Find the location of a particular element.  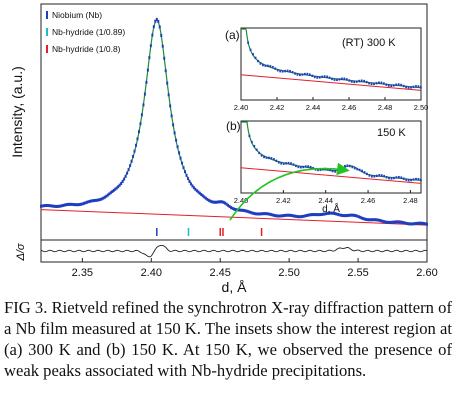

y-axis-label: Intensity, (a.u.) is located at coordinates (17, 112).